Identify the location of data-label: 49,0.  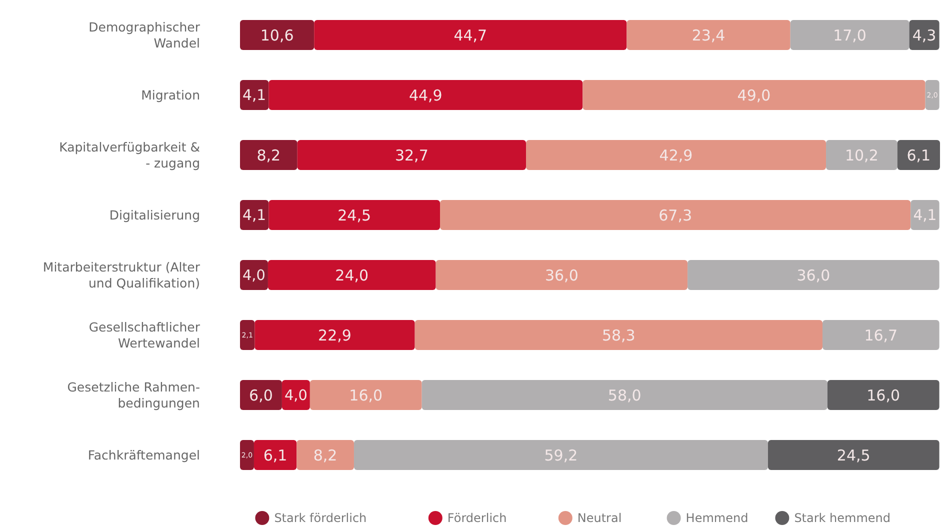
(754, 95).